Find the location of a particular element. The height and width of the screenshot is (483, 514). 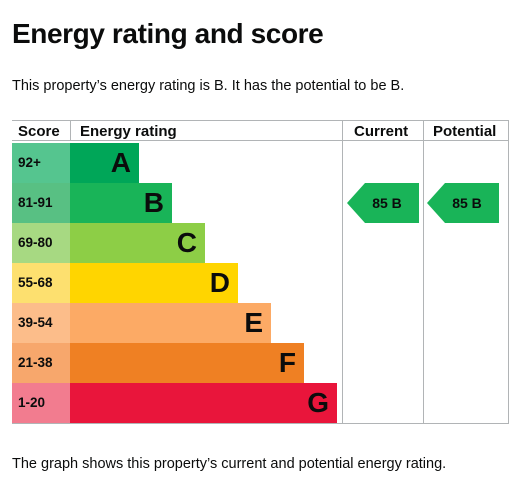

graph-bottom-border is located at coordinates (260, 423).